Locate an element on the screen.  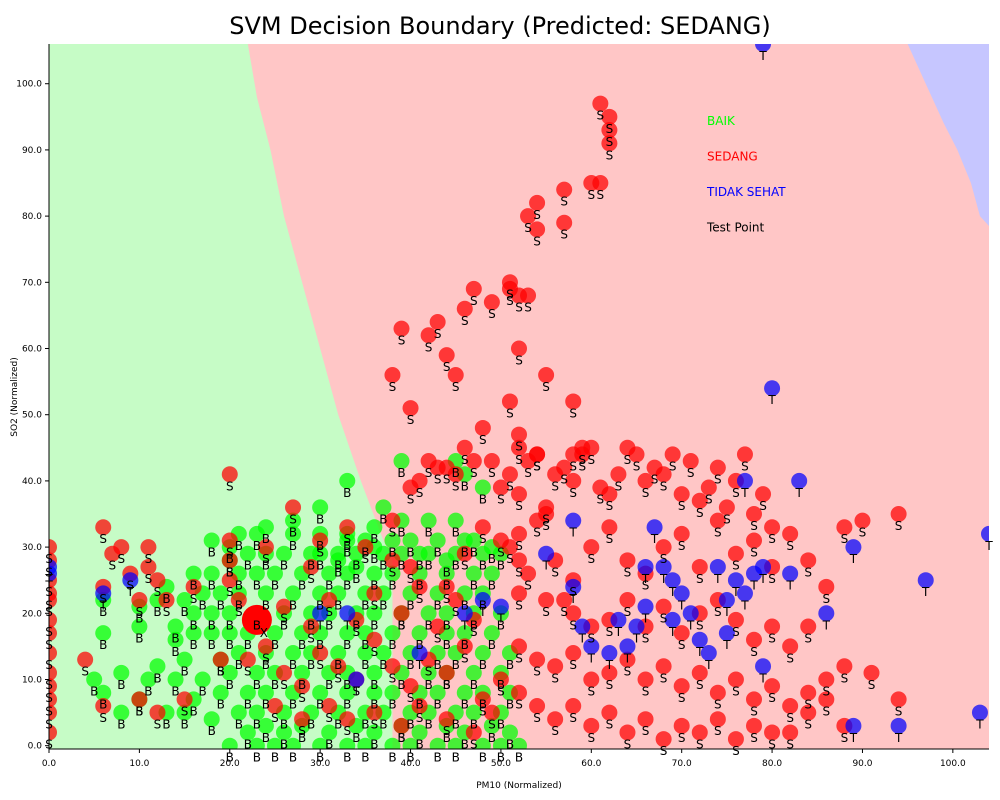
x-tick-label: 50.0 is located at coordinates (501, 764).